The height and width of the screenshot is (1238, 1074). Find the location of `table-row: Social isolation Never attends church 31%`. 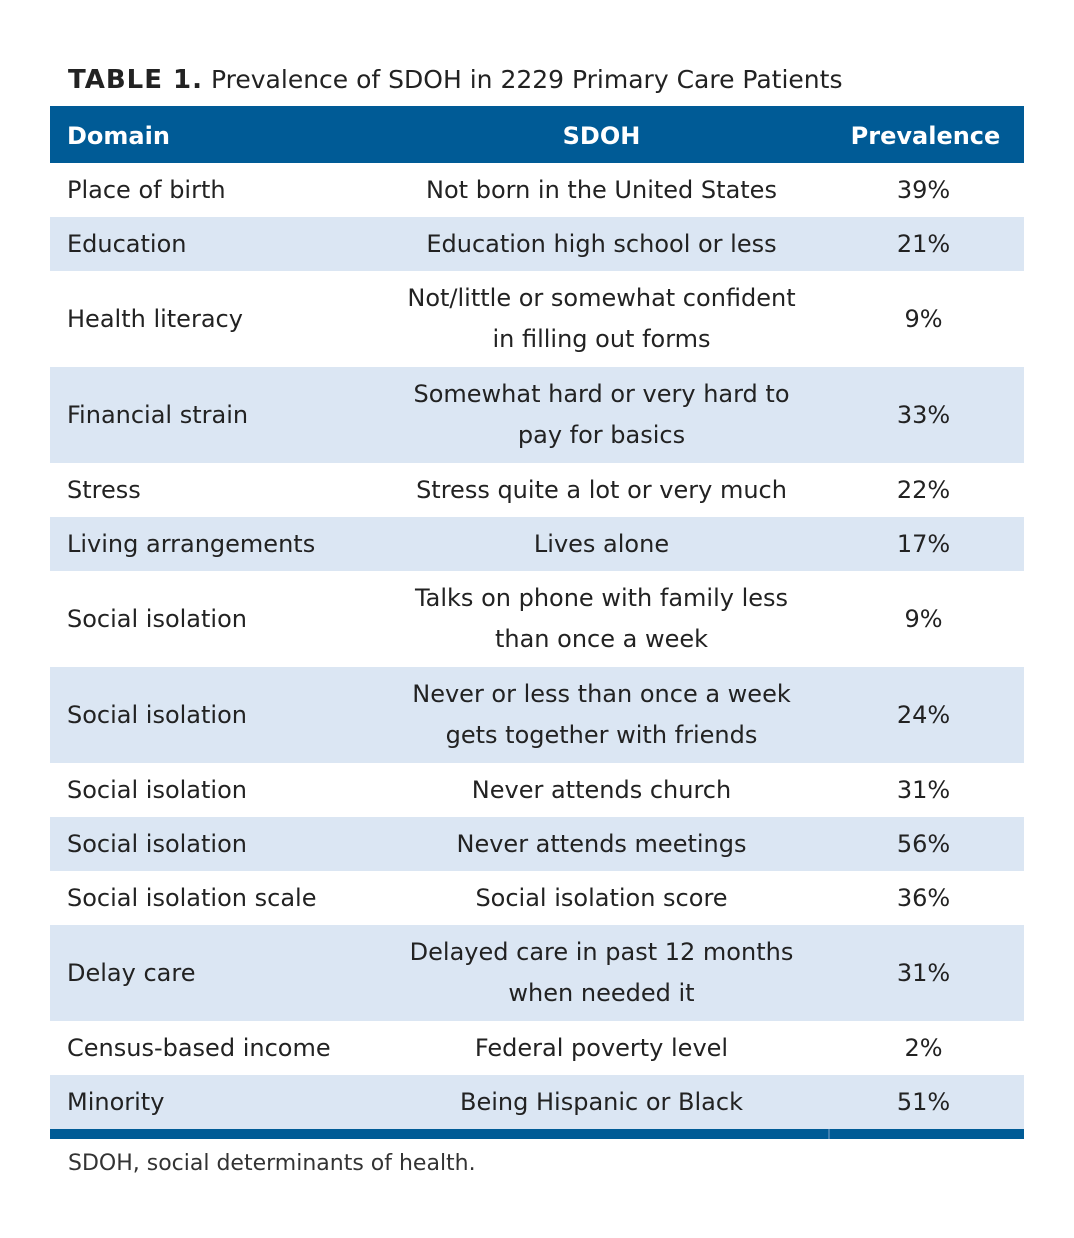

table-row: Social isolation Never attends church 31% is located at coordinates (537, 790).